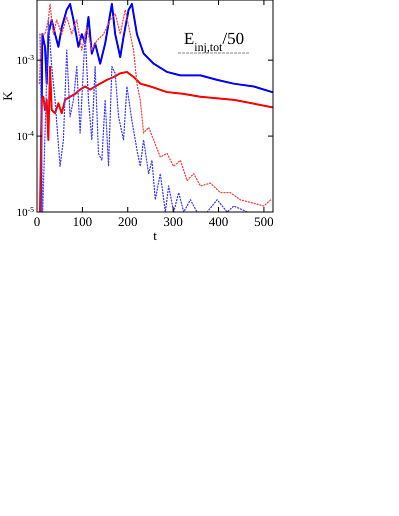 The height and width of the screenshot is (516, 399). What do you see at coordinates (7, 95) in the screenshot?
I see `y-axis-title: K` at bounding box center [7, 95].